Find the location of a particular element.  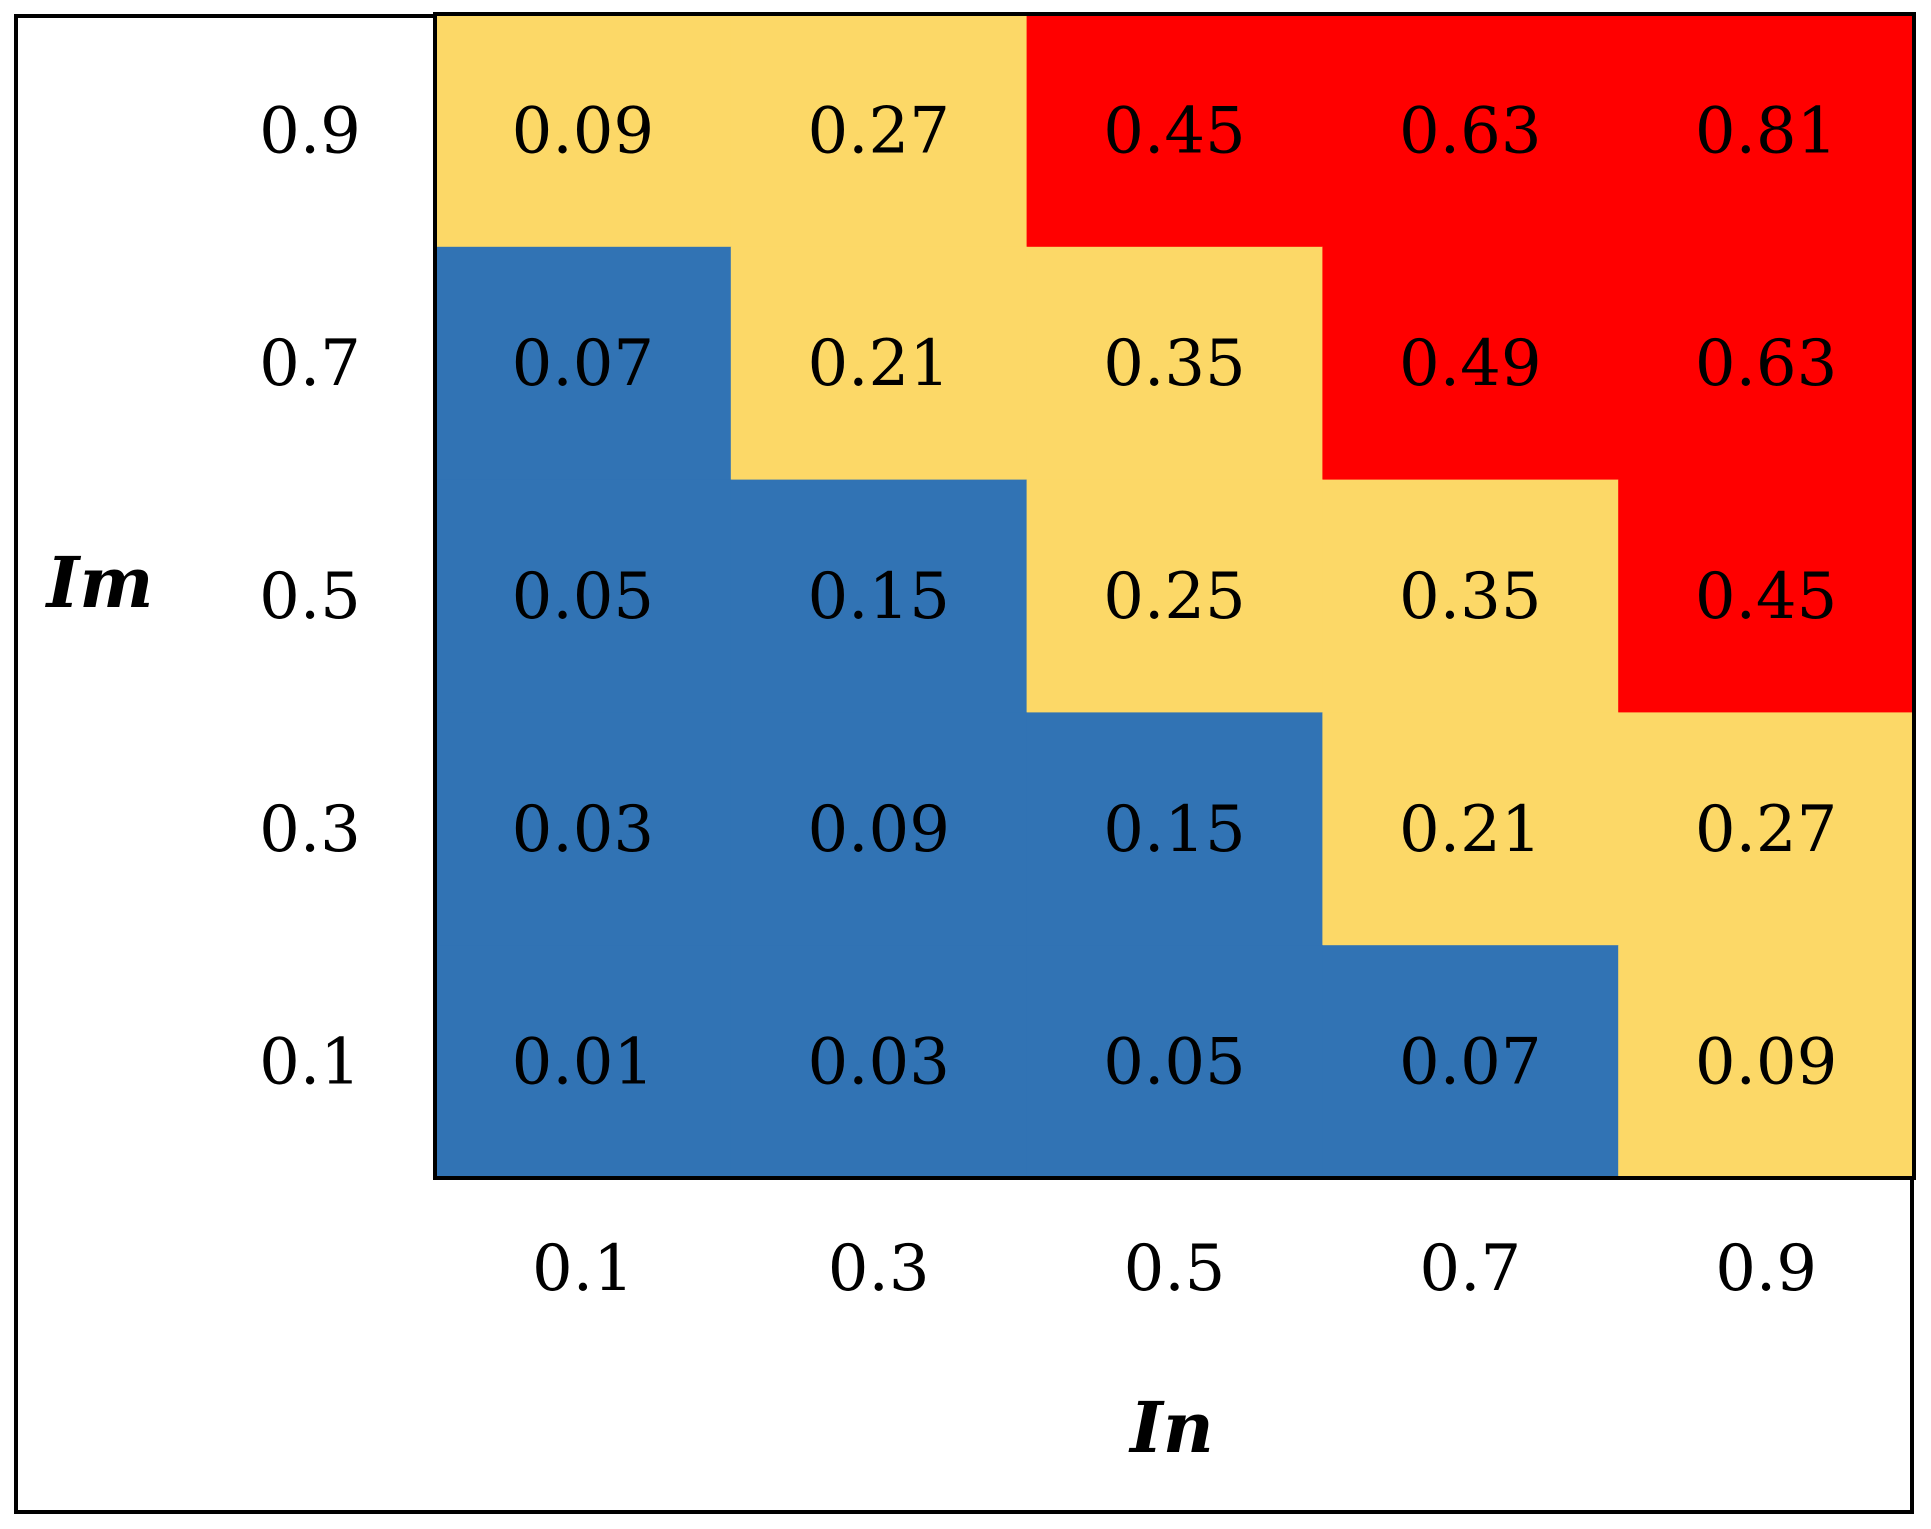

y-tick-label: 0.9 is located at coordinates (310, 131).